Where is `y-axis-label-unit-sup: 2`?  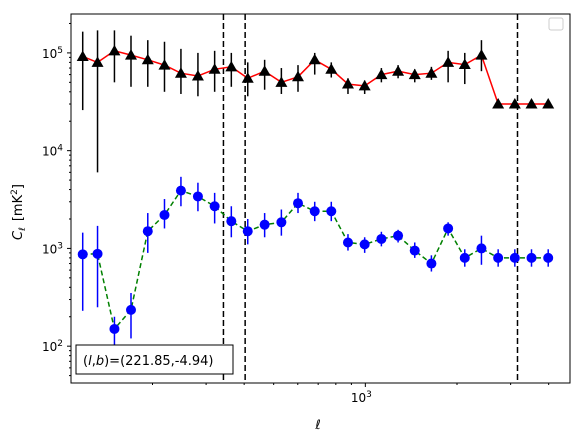
y-axis-label-unit-sup: 2 is located at coordinates (15, 192).